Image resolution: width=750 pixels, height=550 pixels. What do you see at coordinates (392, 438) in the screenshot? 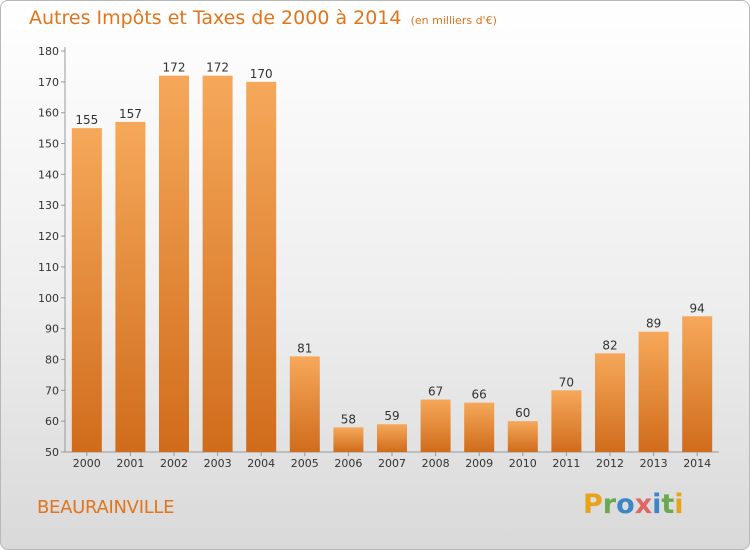
I see `bar-2007` at bounding box center [392, 438].